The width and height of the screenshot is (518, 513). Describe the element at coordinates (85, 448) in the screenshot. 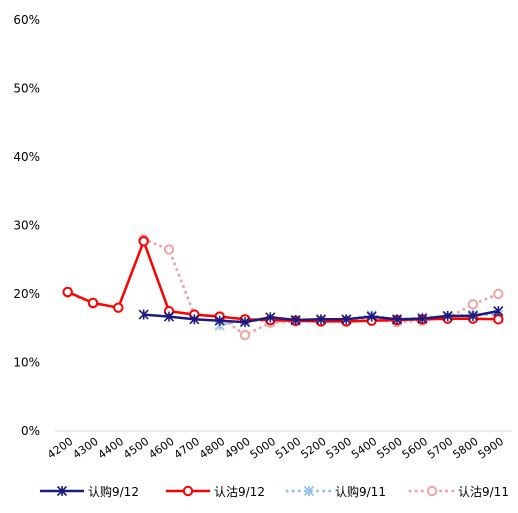

I see `x-tick-label: 4300` at that location.